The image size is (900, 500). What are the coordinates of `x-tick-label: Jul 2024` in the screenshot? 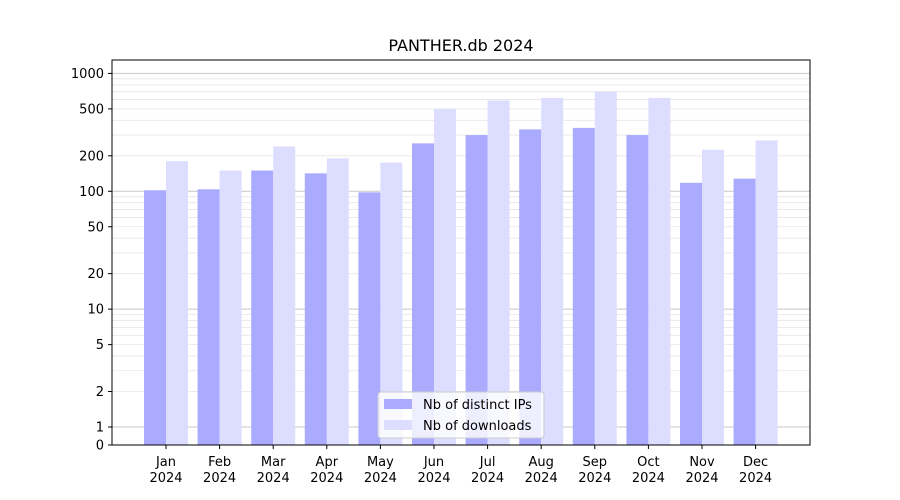 It's located at (487, 470).